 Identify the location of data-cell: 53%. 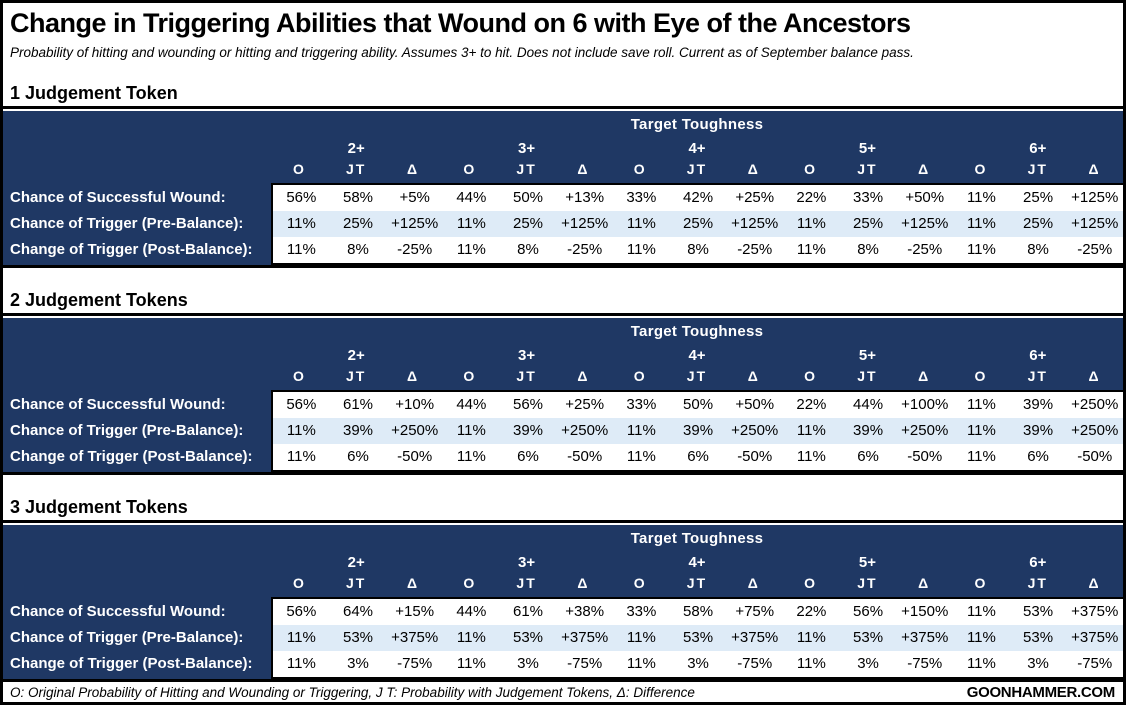
(1038, 637).